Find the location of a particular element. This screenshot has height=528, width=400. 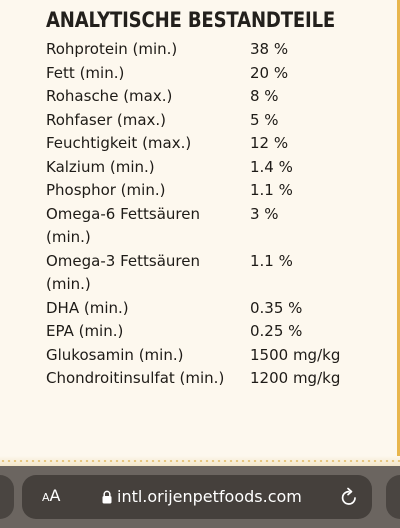

nutrient-name: Omega-6 Fettsäuren (min.) is located at coordinates (123, 225).